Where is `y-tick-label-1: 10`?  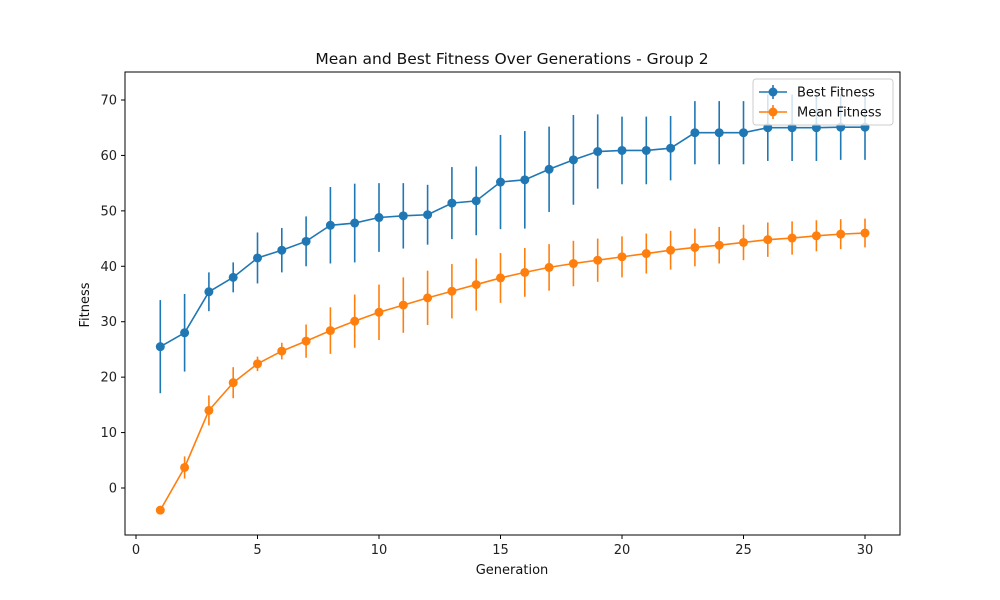
y-tick-label-1: 10 is located at coordinates (108, 433).